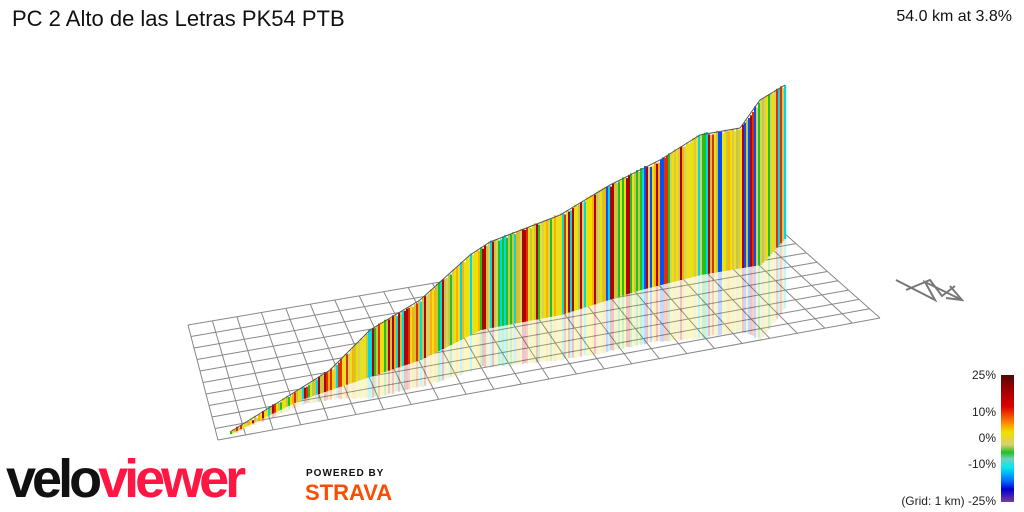 This screenshot has height=512, width=1024. I want to click on grid-line, so click(515, 327).